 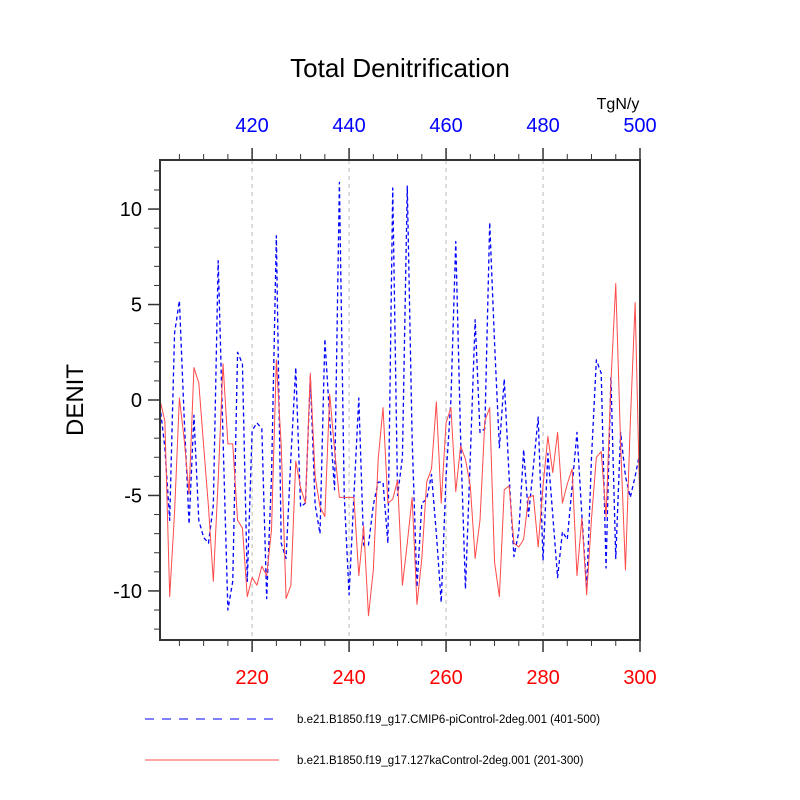 I want to click on y-tick-label: -5, so click(x=133, y=496).